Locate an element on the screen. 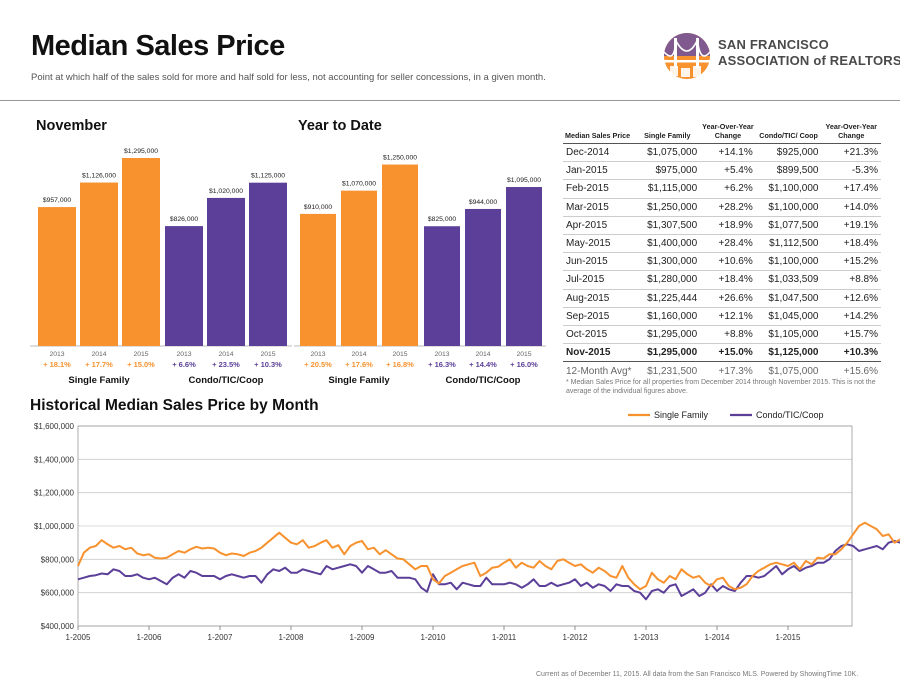 The width and height of the screenshot is (900, 693). table-cell: +17.4% is located at coordinates (851, 189).